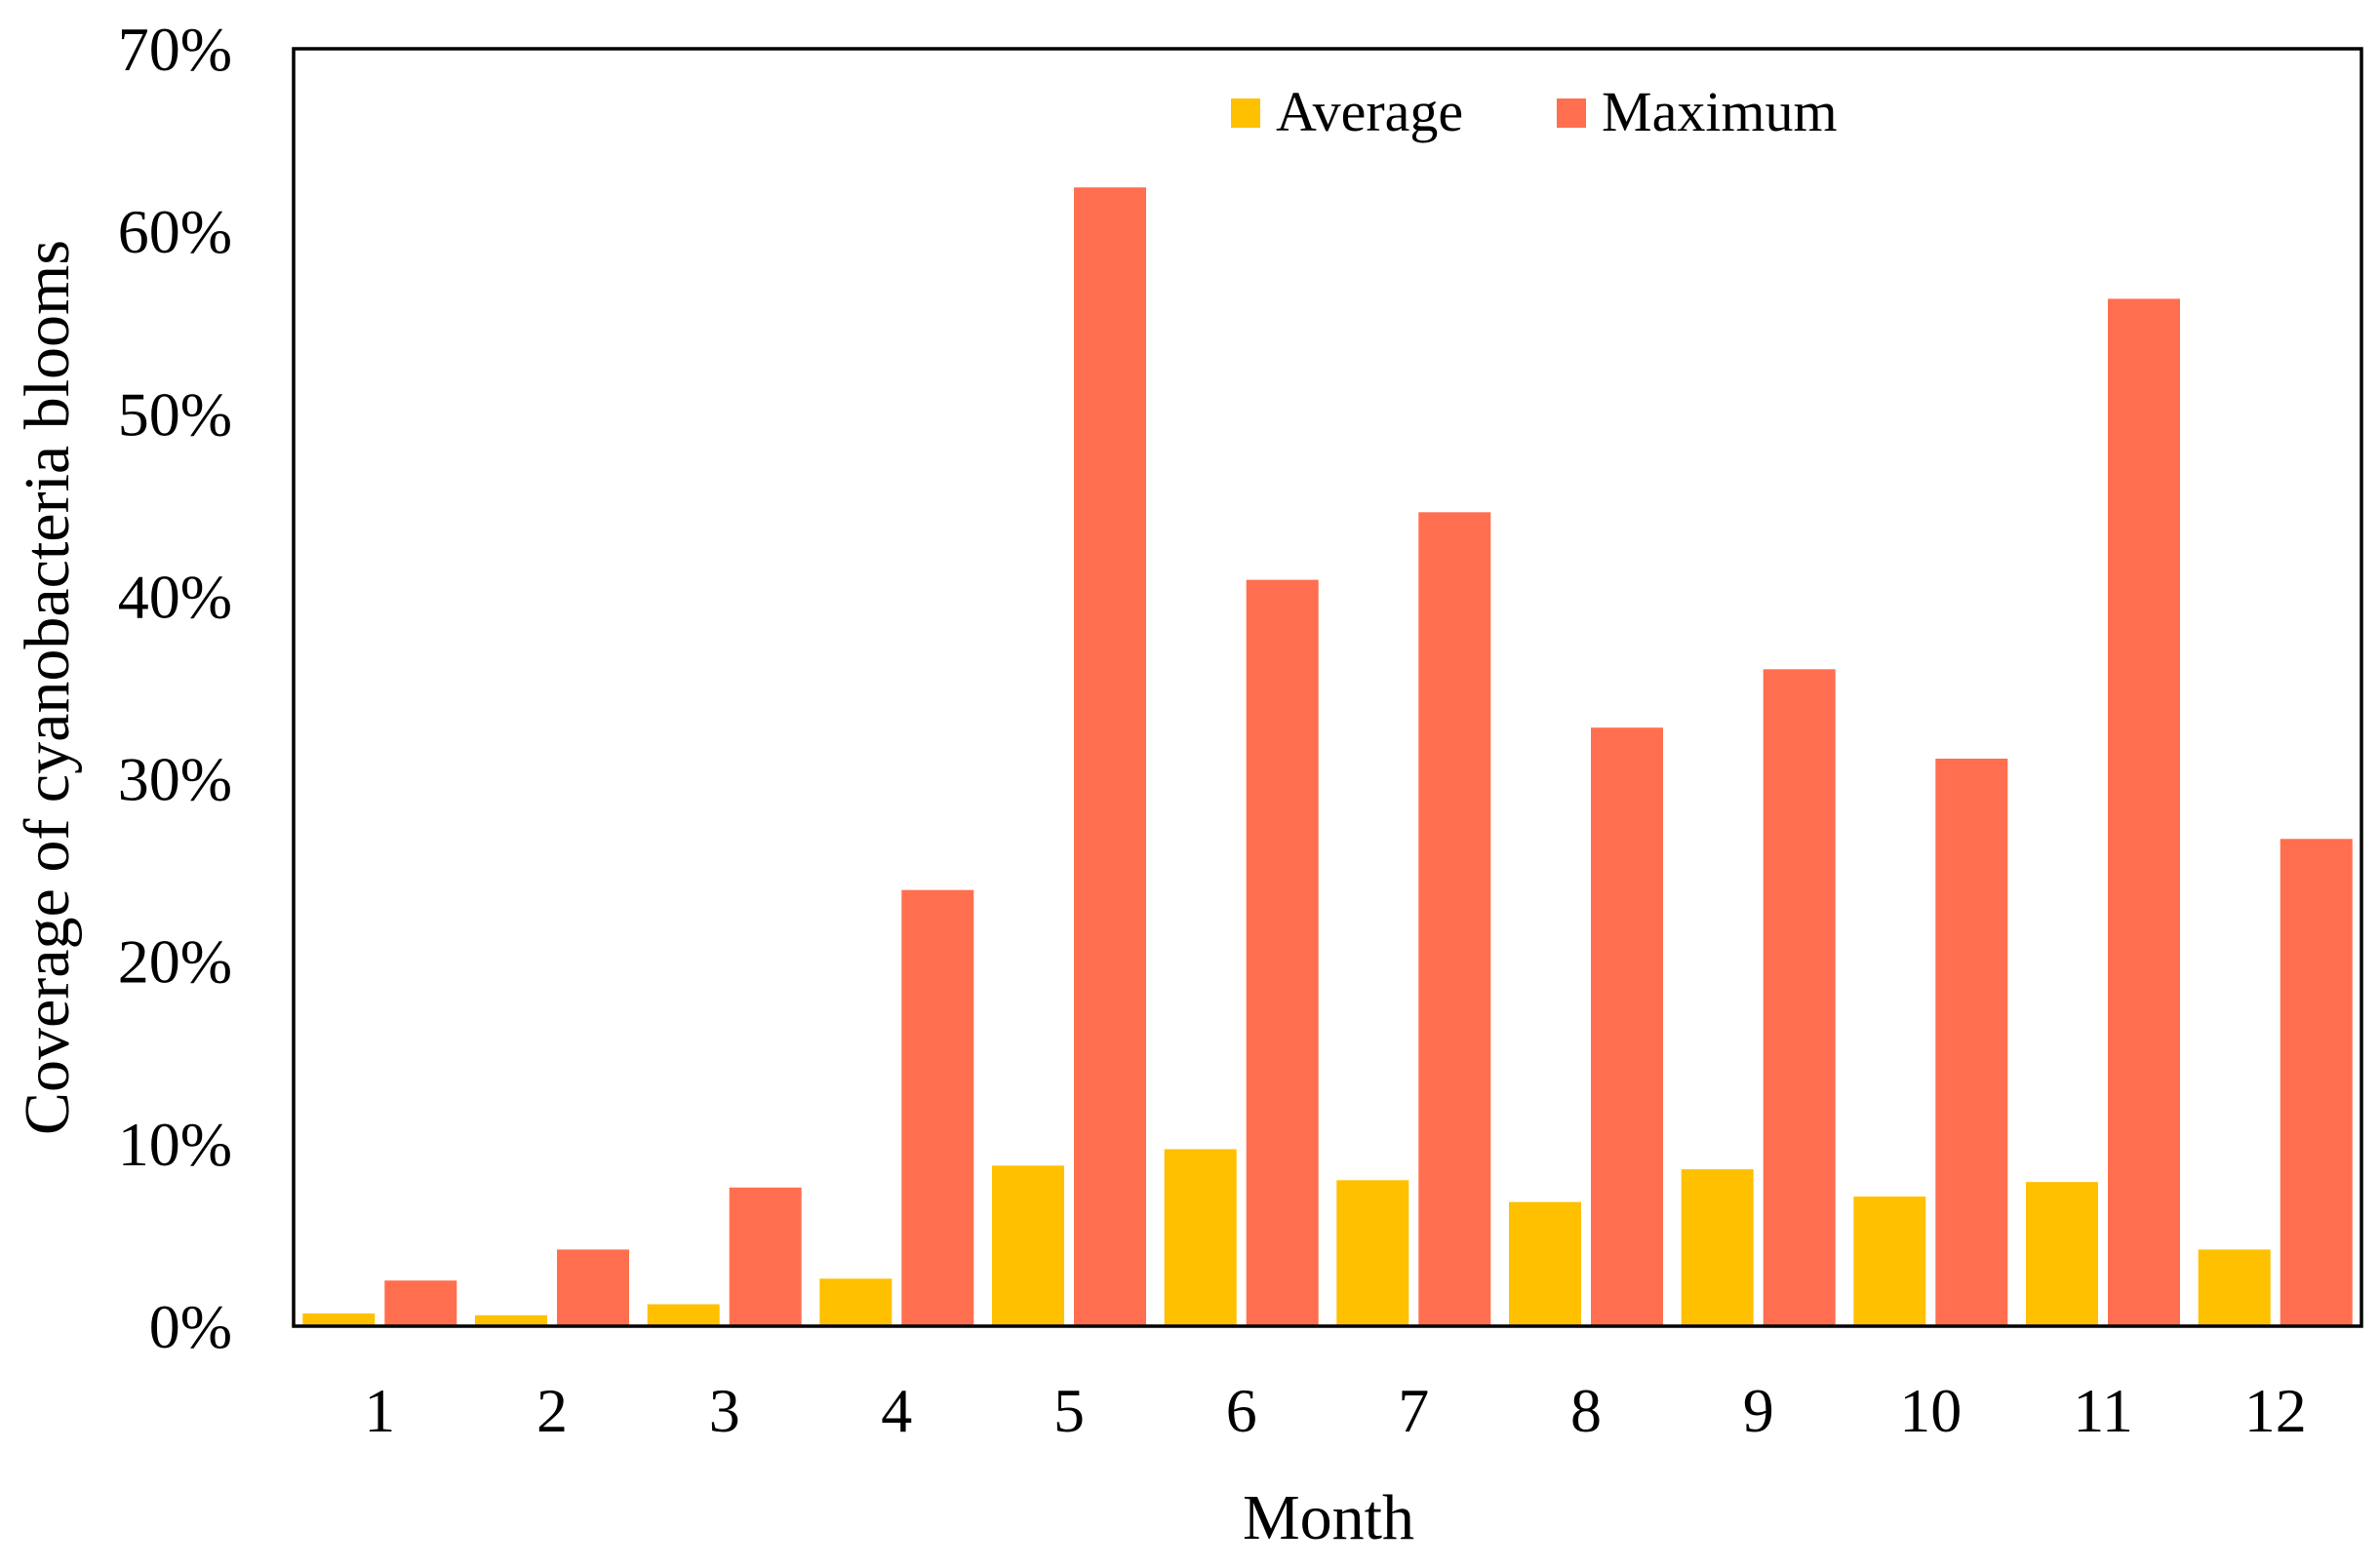  What do you see at coordinates (1758, 1410) in the screenshot?
I see `x-tick-label: 9` at bounding box center [1758, 1410].